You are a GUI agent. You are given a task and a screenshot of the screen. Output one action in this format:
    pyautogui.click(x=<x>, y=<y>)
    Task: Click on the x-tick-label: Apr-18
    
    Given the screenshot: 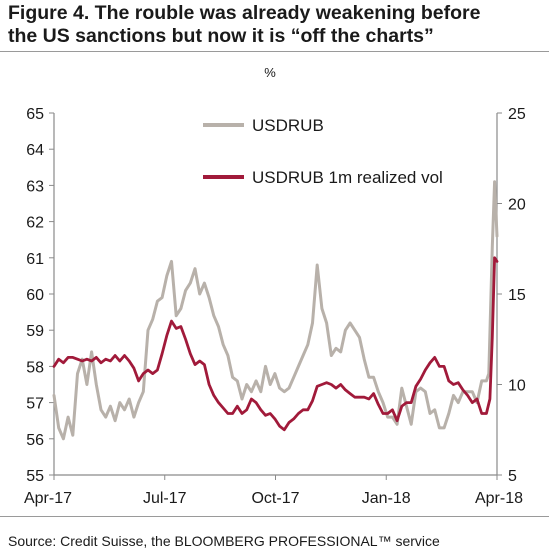 What is the action you would take?
    pyautogui.click(x=499, y=498)
    